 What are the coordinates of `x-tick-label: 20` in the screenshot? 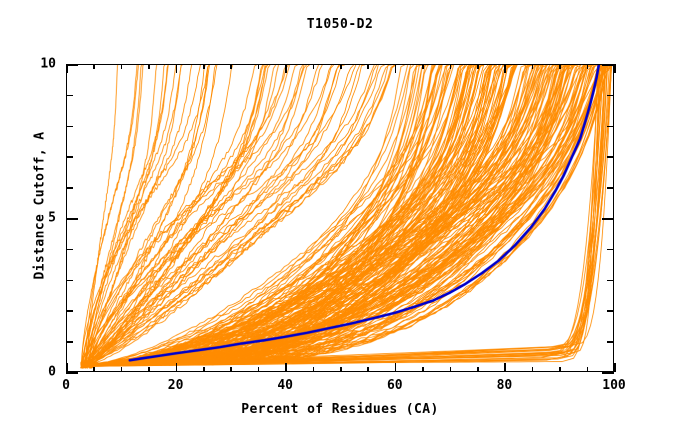 It's located at (175, 385).